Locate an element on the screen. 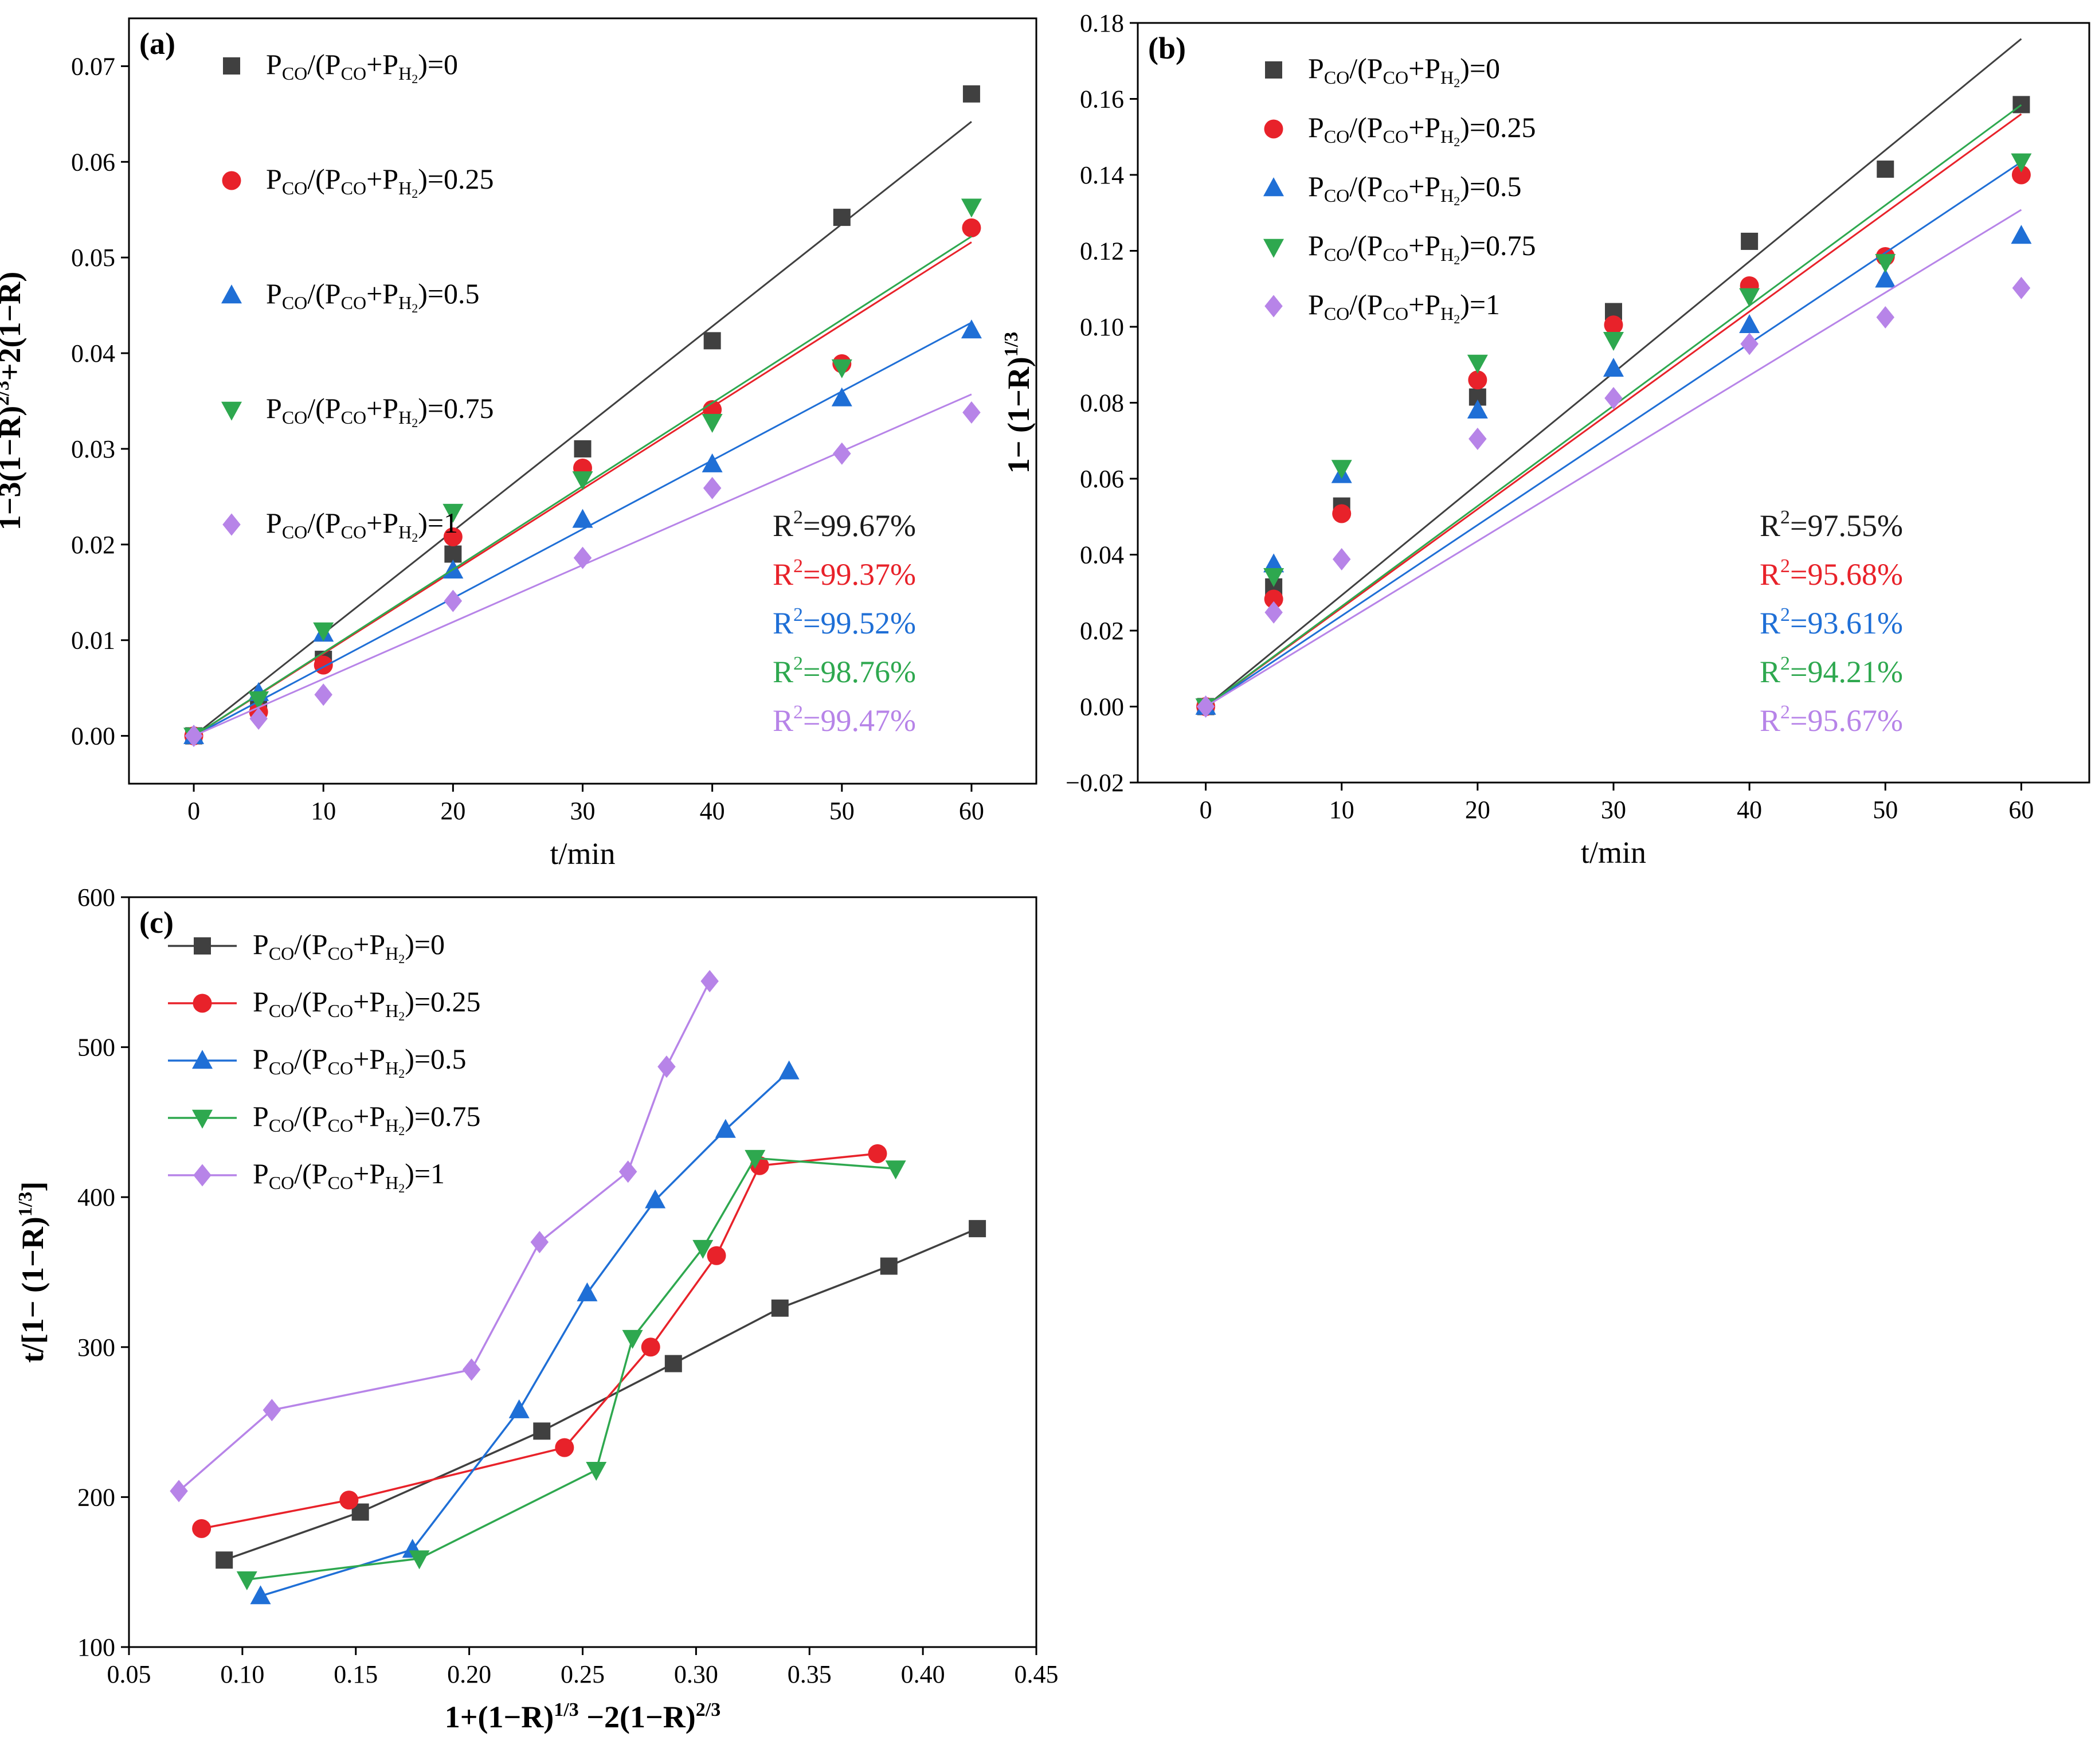 This screenshot has height=1764, width=2099. panel-label-c: (c) is located at coordinates (157, 923).